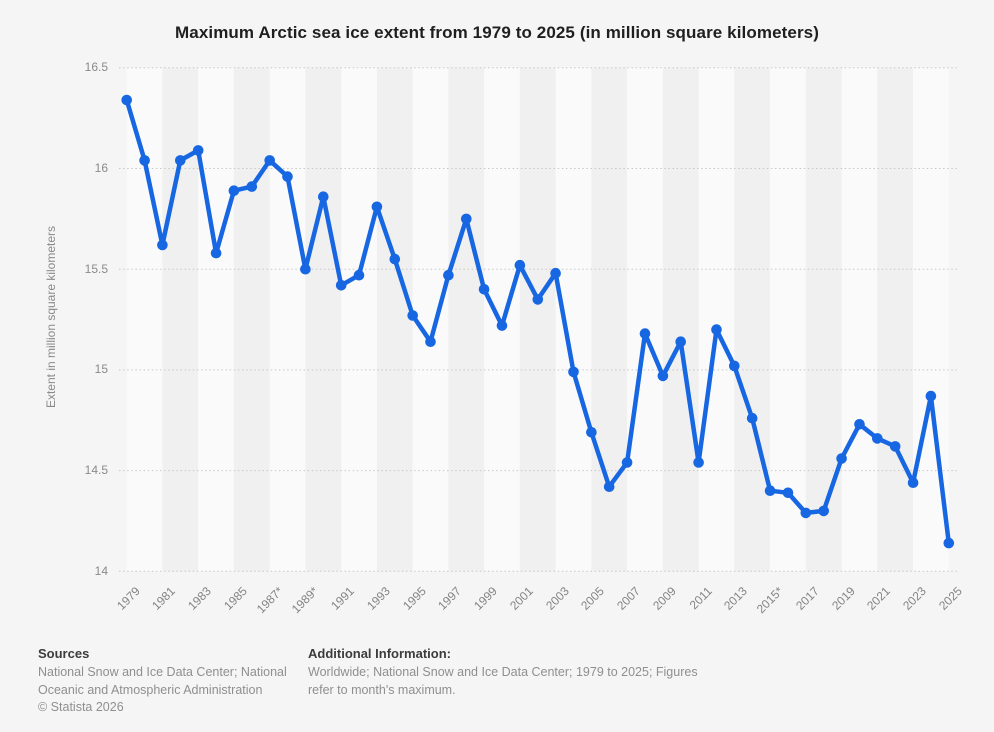 The height and width of the screenshot is (732, 994). What do you see at coordinates (101, 168) in the screenshot?
I see `y-tick-label: 16` at bounding box center [101, 168].